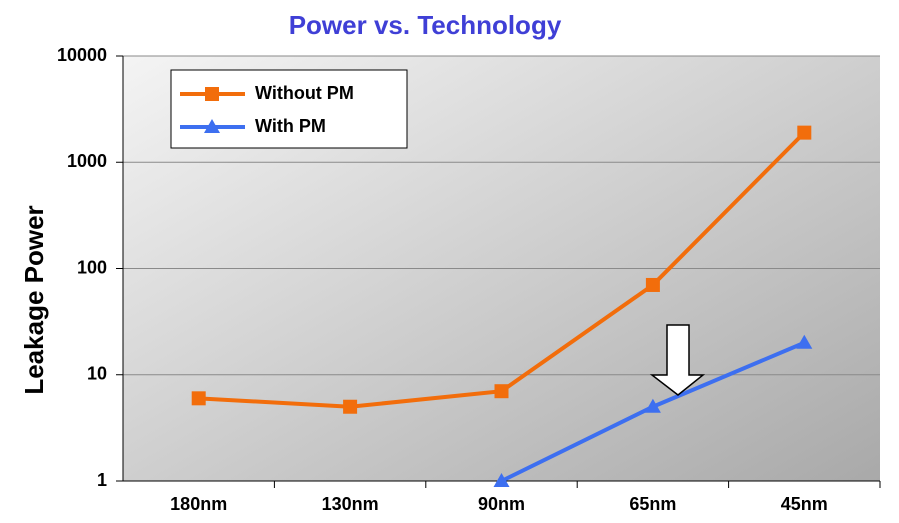  What do you see at coordinates (34, 299) in the screenshot?
I see `y-axis-label: Leakage Power` at bounding box center [34, 299].